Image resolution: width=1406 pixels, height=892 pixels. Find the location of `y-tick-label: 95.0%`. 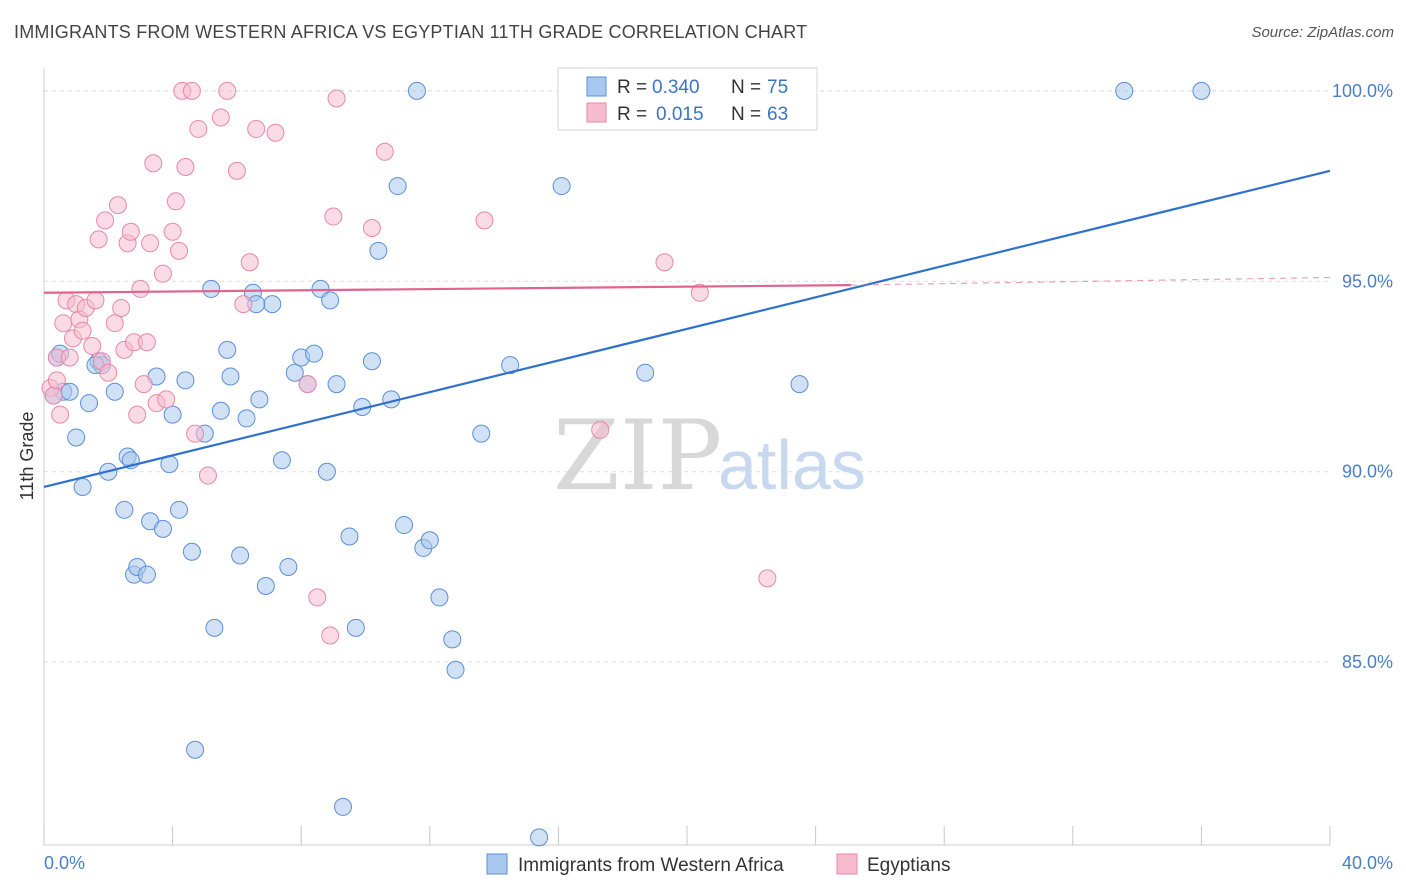

y-tick-label: 95.0% is located at coordinates (1367, 281).